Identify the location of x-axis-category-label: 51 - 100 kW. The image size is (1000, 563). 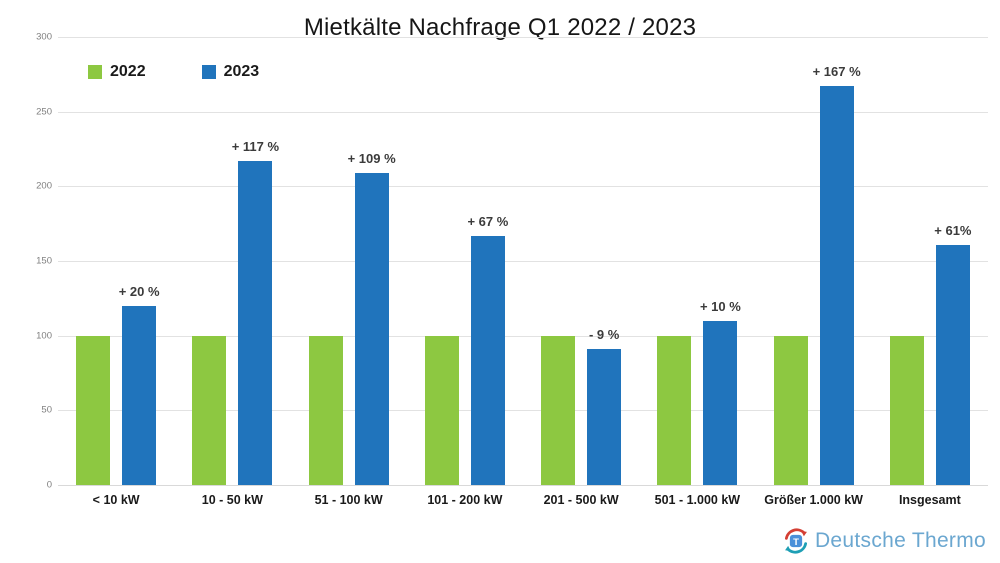
(348, 500).